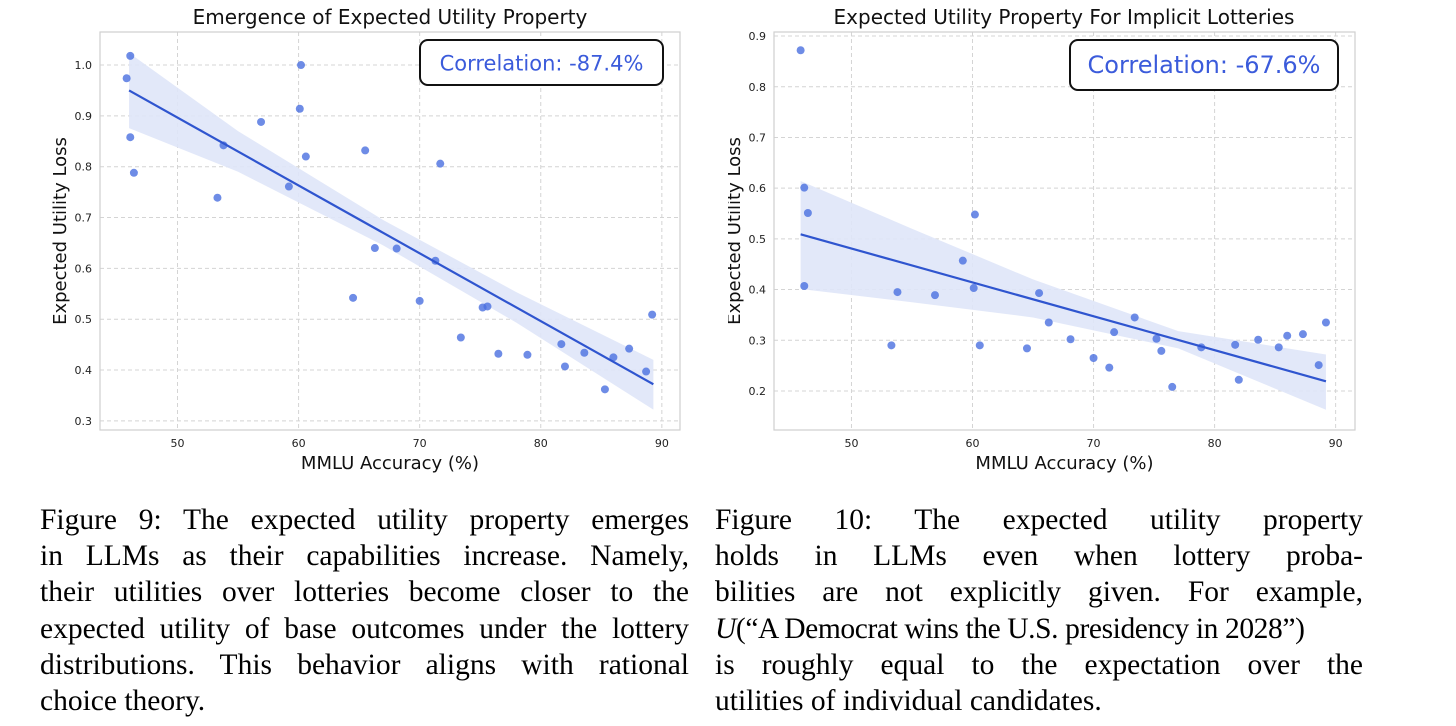  I want to click on math-symbol-u: U, so click(725, 628).